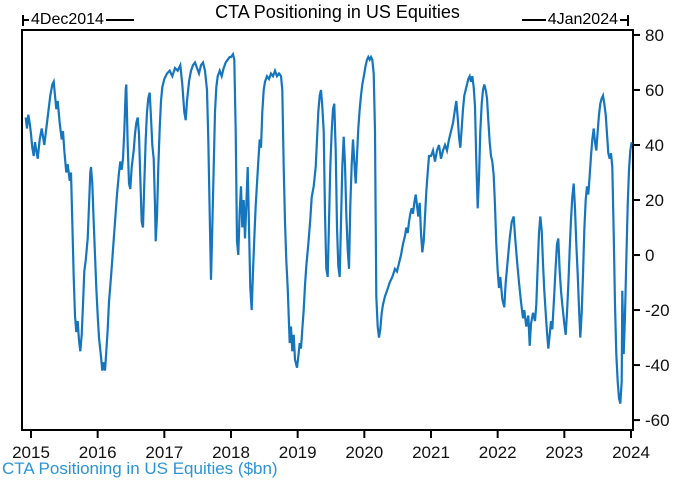  I want to click on end-date-trailer-line, so click(623, 20).